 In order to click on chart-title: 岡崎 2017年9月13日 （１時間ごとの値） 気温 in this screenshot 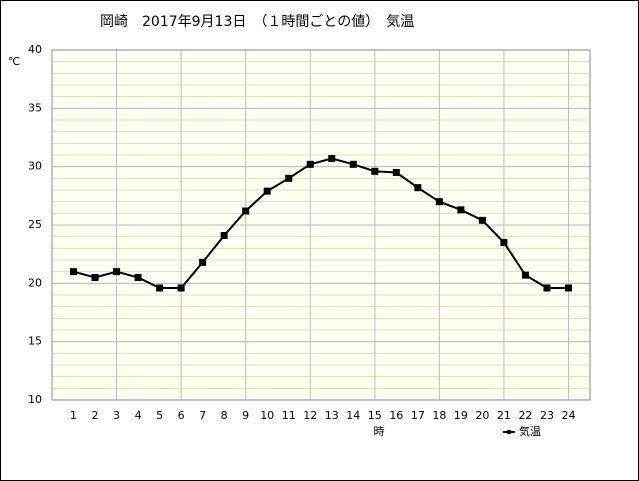, I will do `click(257, 22)`.